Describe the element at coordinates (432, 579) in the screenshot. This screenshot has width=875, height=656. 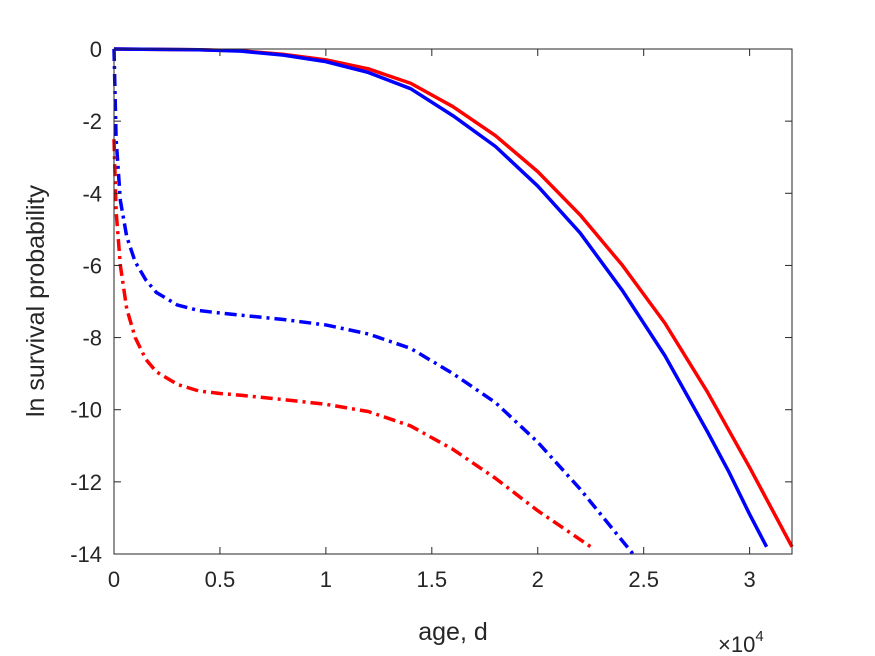
I see `x-tick-label: 1.5` at that location.